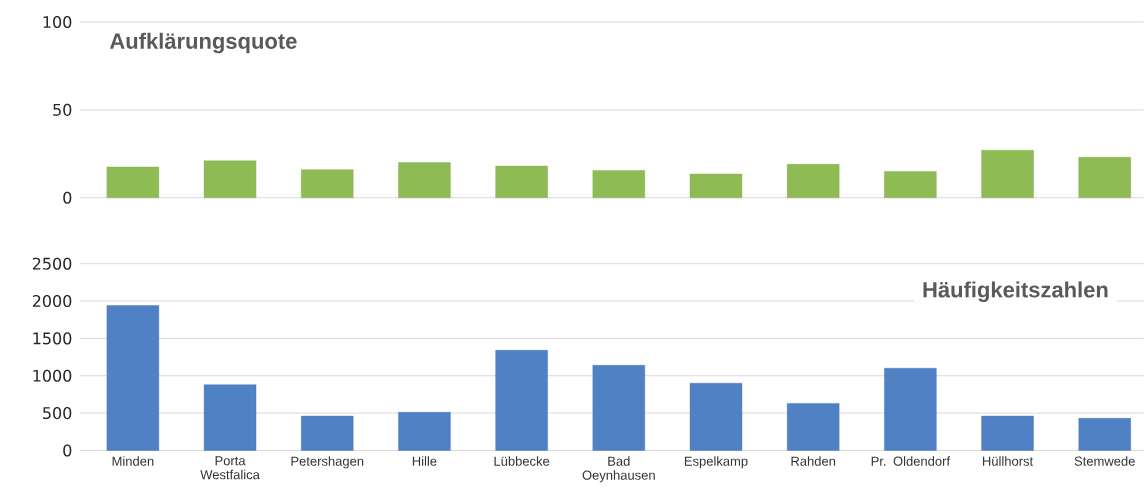  What do you see at coordinates (1008, 461) in the screenshot?
I see `x-tick-label: Hüllhorst` at bounding box center [1008, 461].